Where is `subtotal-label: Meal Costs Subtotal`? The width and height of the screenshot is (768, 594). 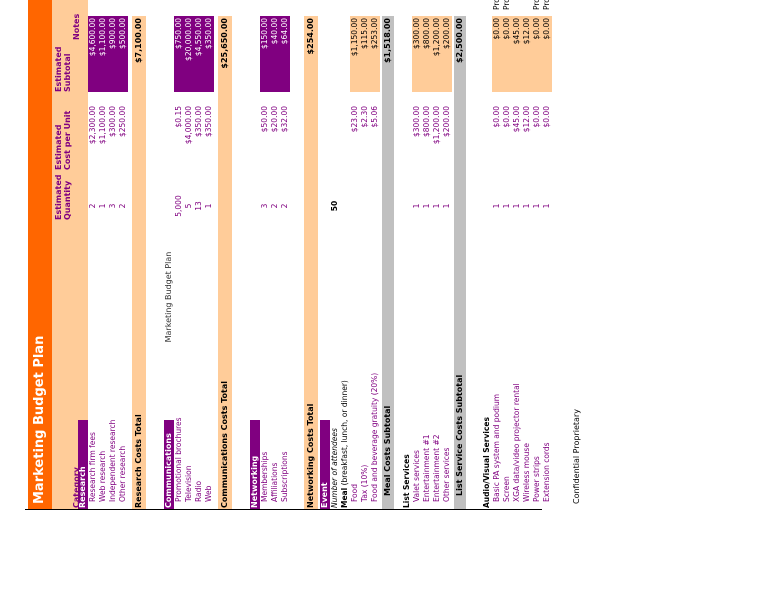
subtotal-label: Meal Costs Subtotal is located at coordinates (387, 450).